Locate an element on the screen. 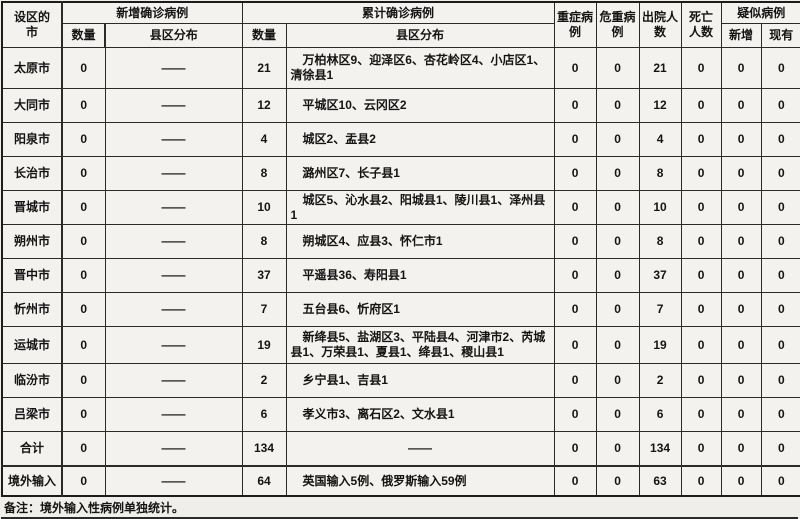 The height and width of the screenshot is (519, 800). header-city: 设区的市 is located at coordinates (32, 24).